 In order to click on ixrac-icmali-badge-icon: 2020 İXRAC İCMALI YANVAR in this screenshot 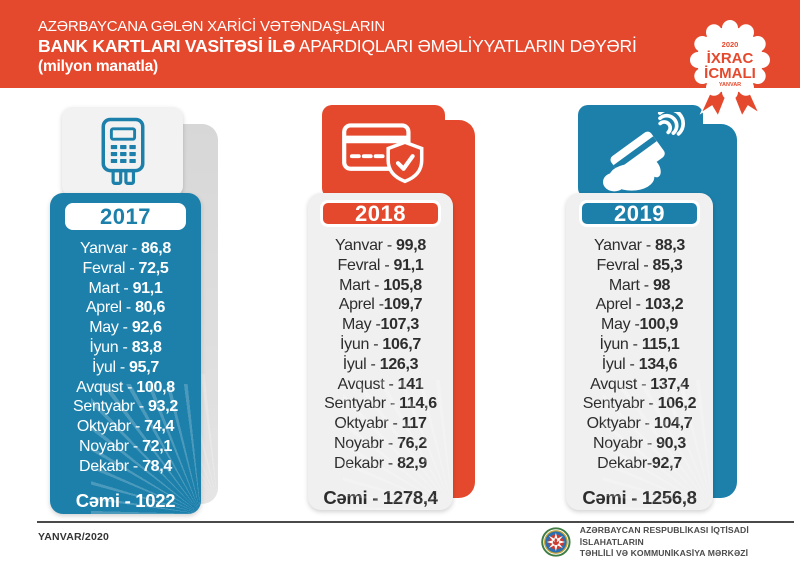, I will do `click(730, 68)`.